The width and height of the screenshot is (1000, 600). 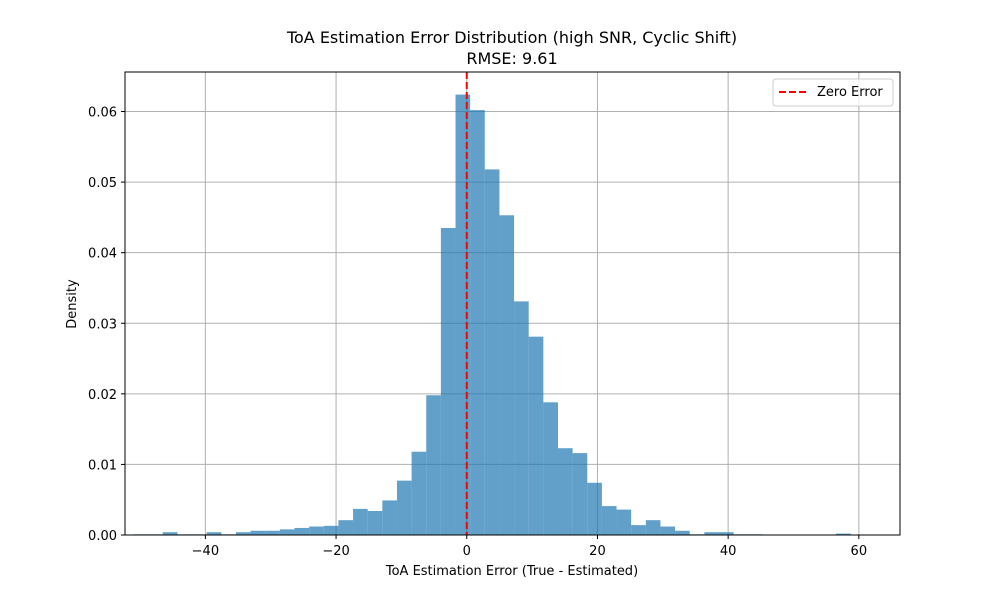 I want to click on y-axis-ticks: 0.00 0.01 0.02 0.03 0.04 0.05 0.06, so click(x=106, y=325).